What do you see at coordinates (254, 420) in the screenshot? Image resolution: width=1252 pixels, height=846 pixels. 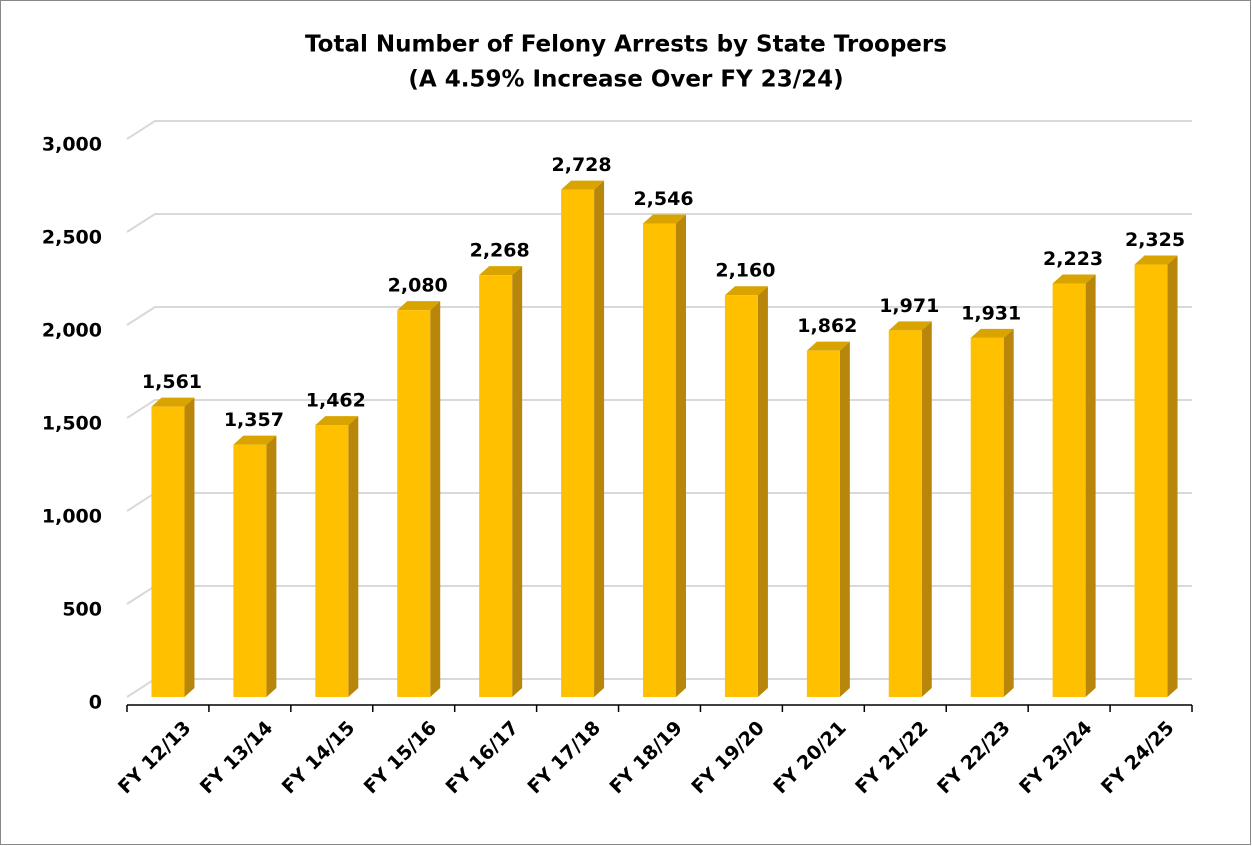 I see `data-label: 1,357` at bounding box center [254, 420].